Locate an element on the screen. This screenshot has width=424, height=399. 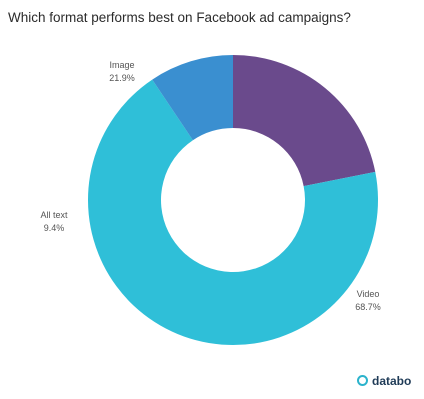
slice-image is located at coordinates (304, 121).